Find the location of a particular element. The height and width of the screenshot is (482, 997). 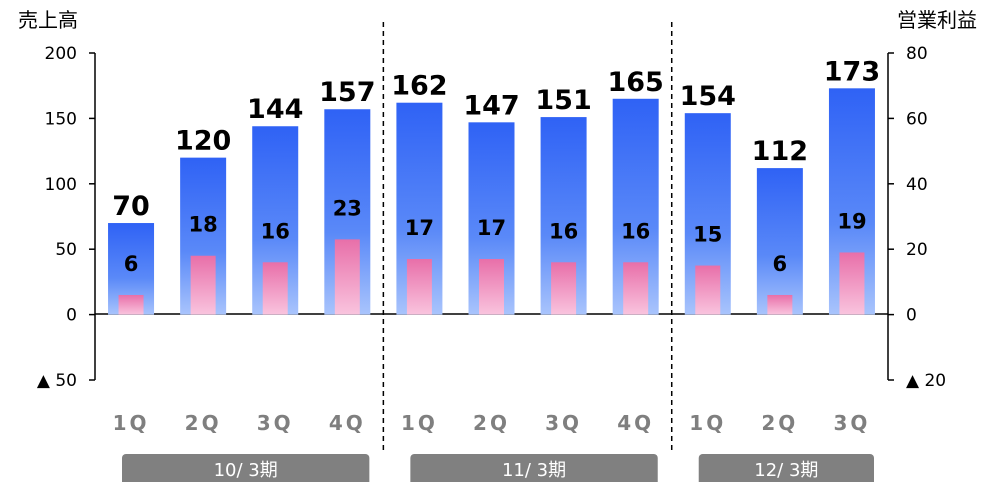

right-tick-label: 0 is located at coordinates (911, 316).